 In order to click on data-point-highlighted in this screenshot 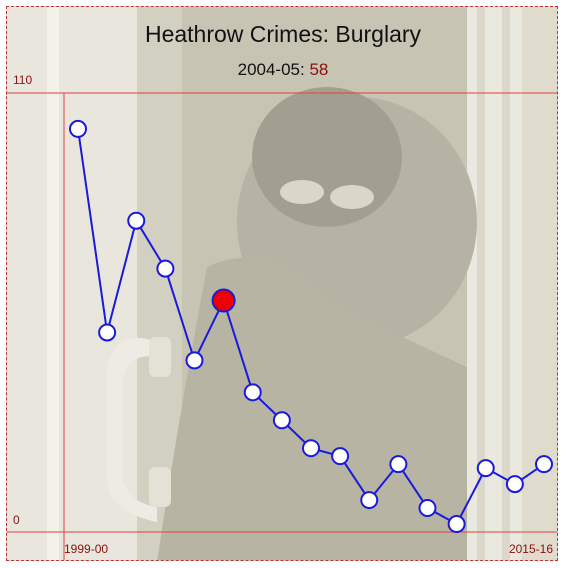, I will do `click(223, 300)`.